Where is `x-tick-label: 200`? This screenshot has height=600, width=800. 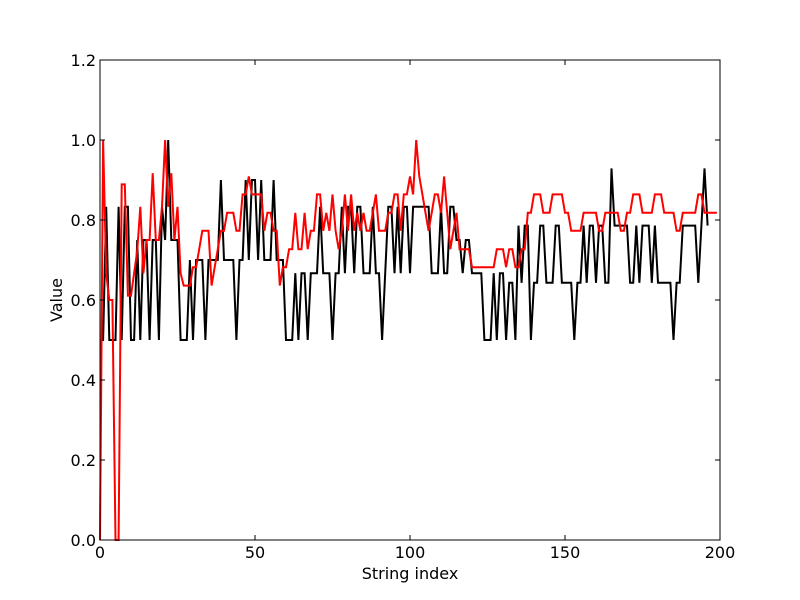 x-tick-label: 200 is located at coordinates (720, 552).